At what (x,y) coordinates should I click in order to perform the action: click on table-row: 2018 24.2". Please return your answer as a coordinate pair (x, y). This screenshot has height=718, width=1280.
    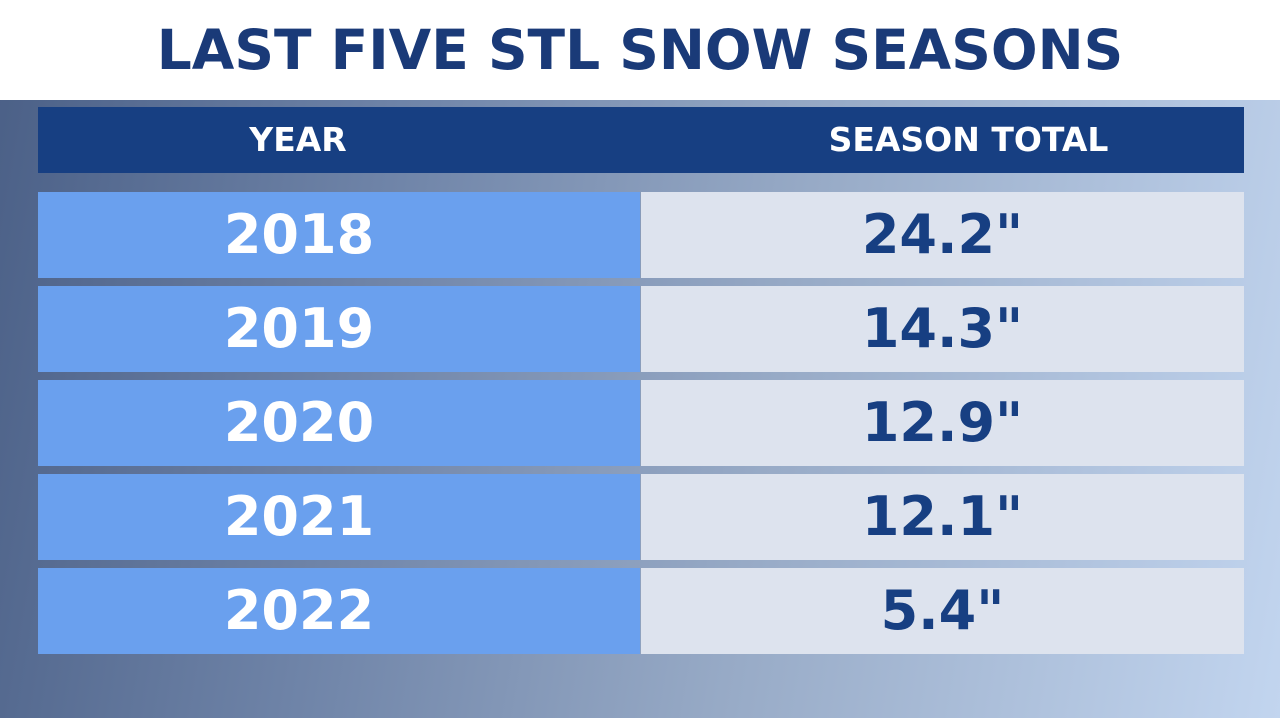
    Looking at the image, I should click on (641, 235).